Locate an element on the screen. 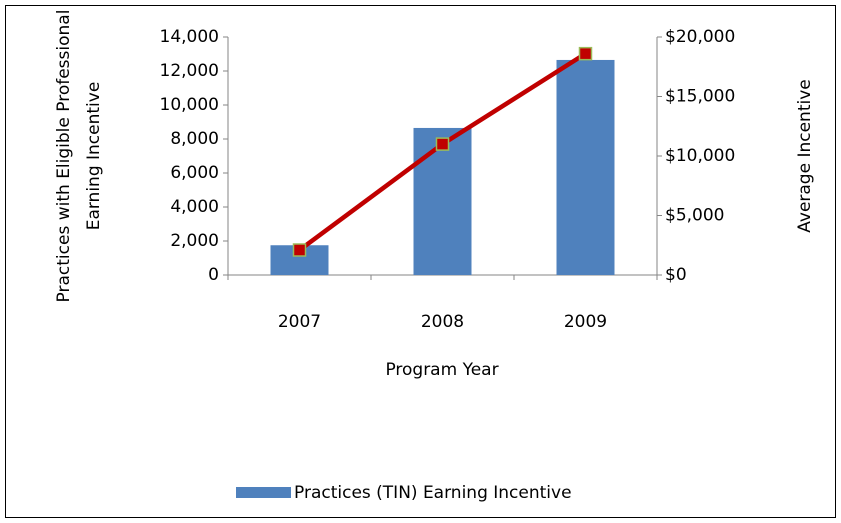  y2-tick-label: $10,000 is located at coordinates (700, 156).